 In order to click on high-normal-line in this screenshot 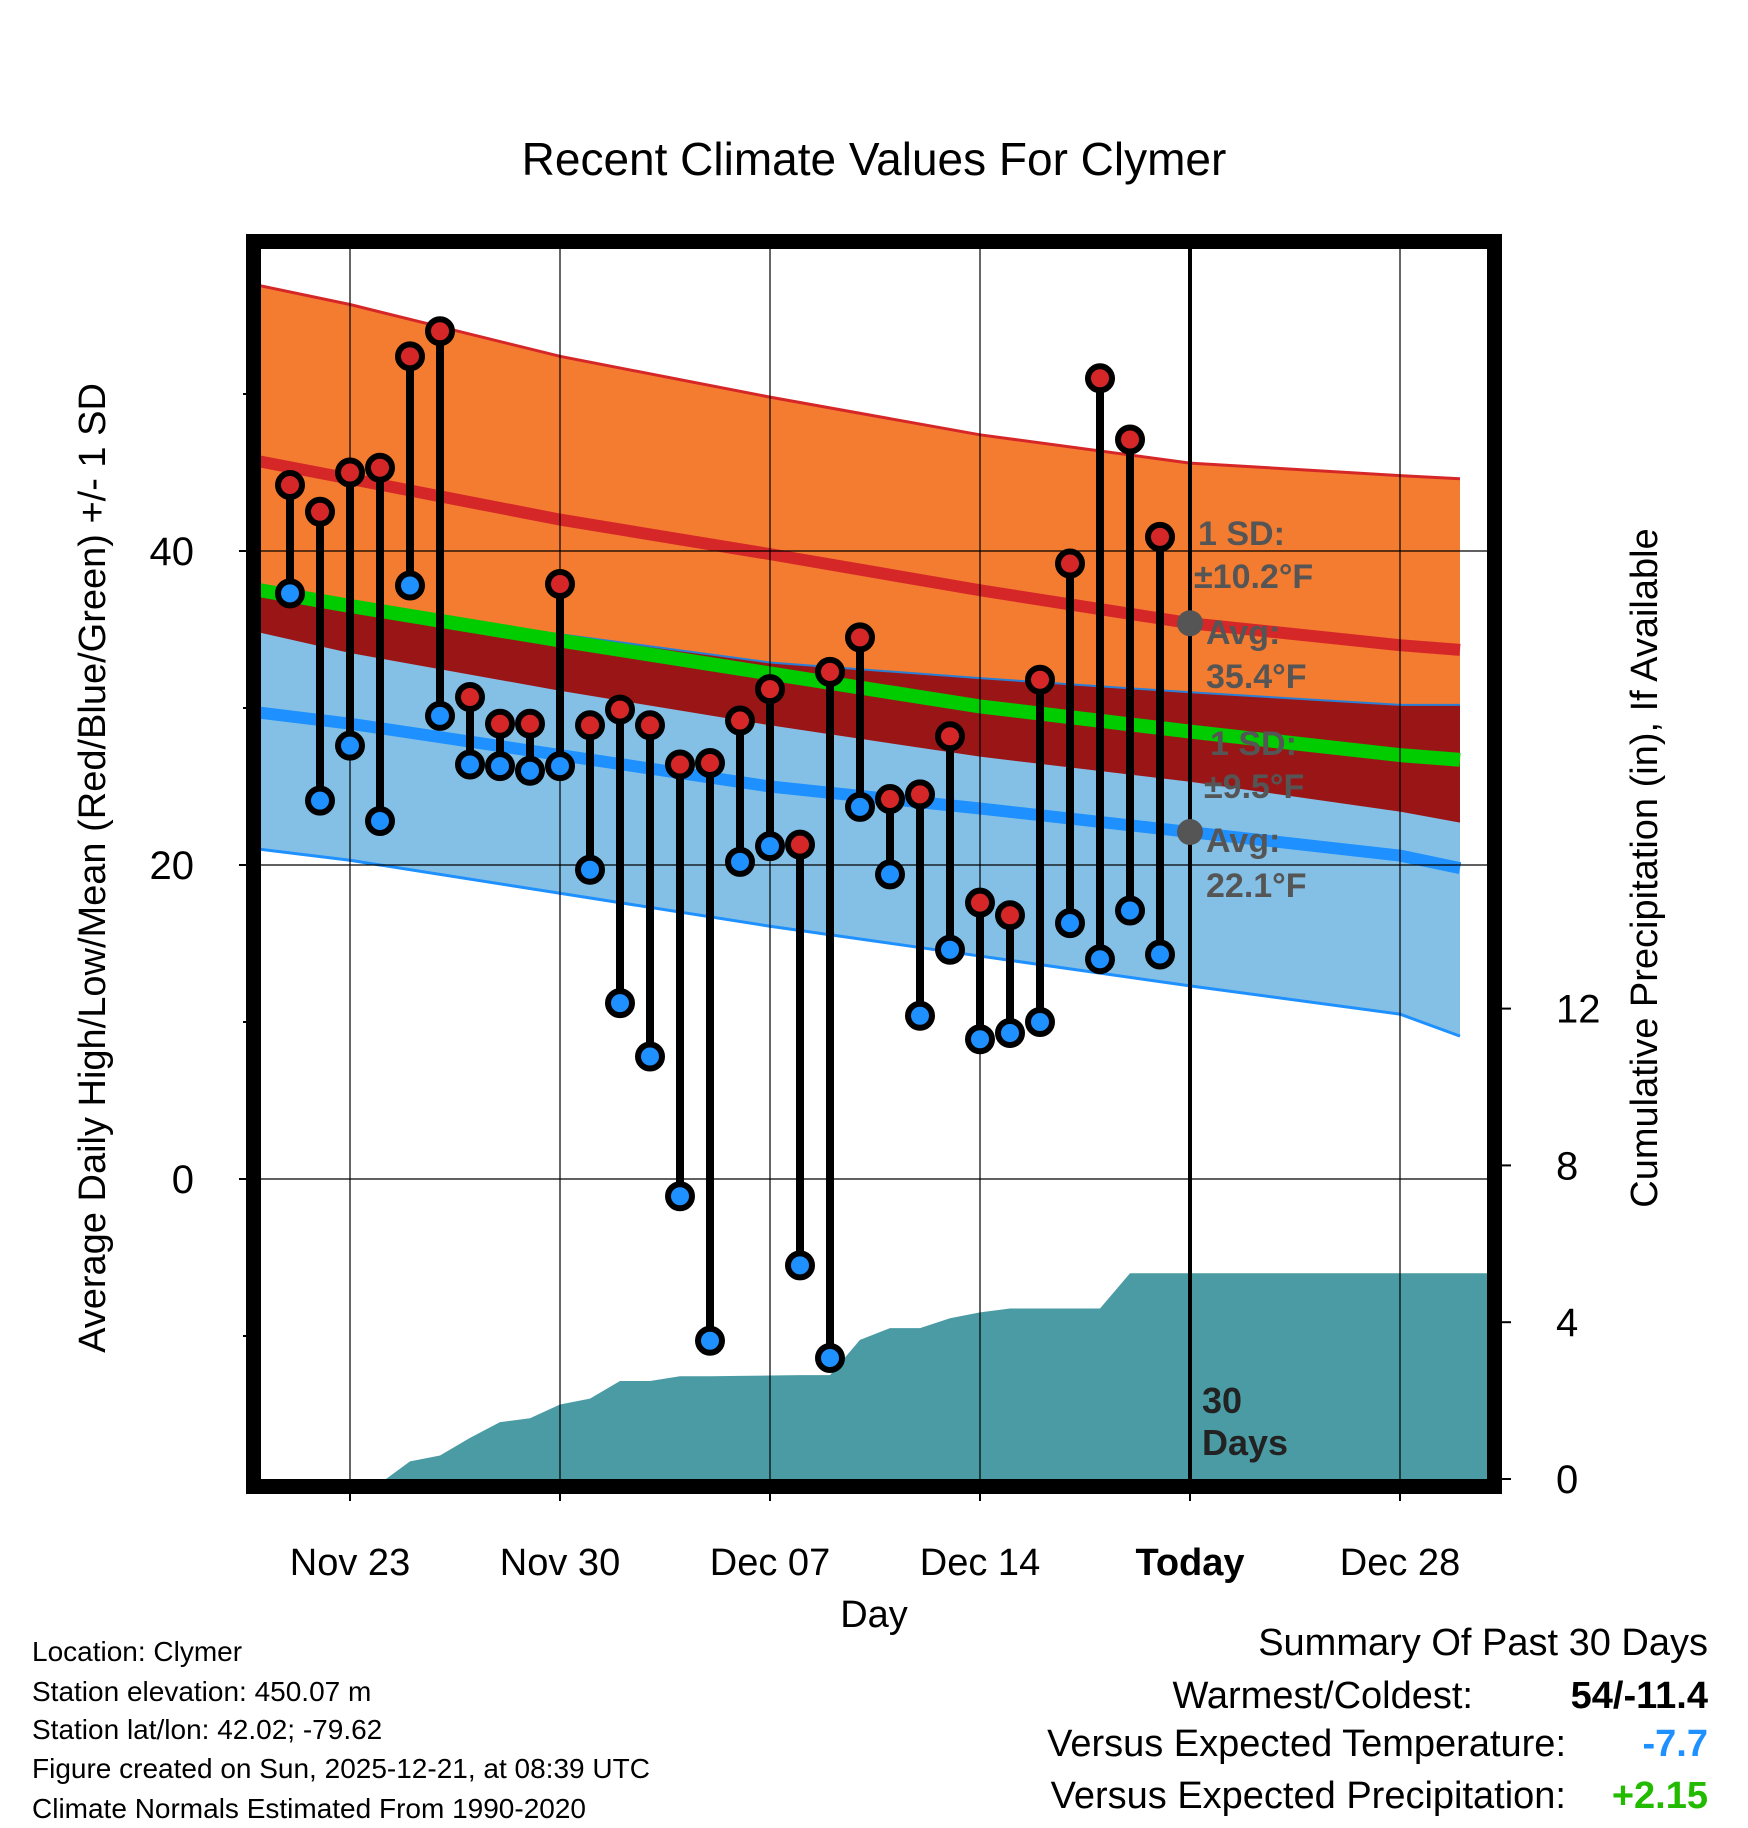, I will do `click(861, 555)`.